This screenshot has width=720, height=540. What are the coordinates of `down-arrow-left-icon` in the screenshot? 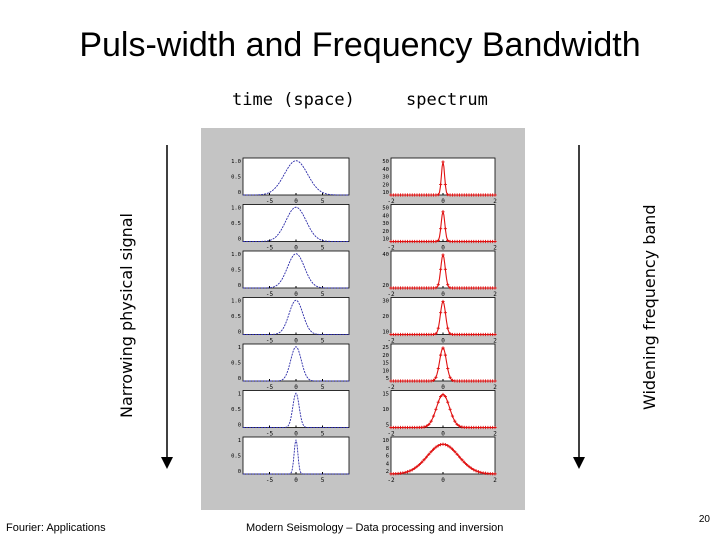 It's located at (167, 307).